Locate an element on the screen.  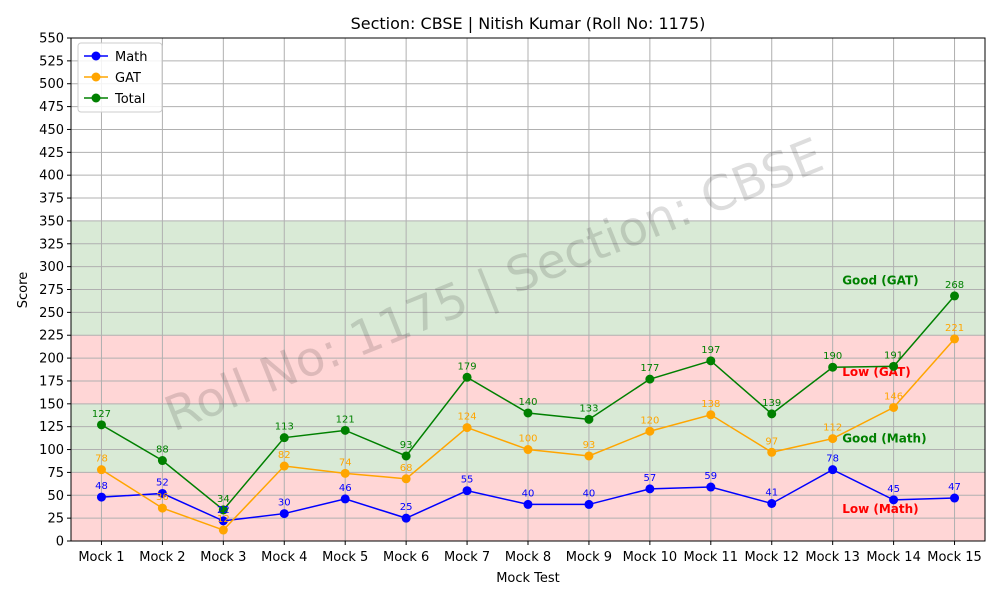
data-label-total: 179 is located at coordinates (467, 366).